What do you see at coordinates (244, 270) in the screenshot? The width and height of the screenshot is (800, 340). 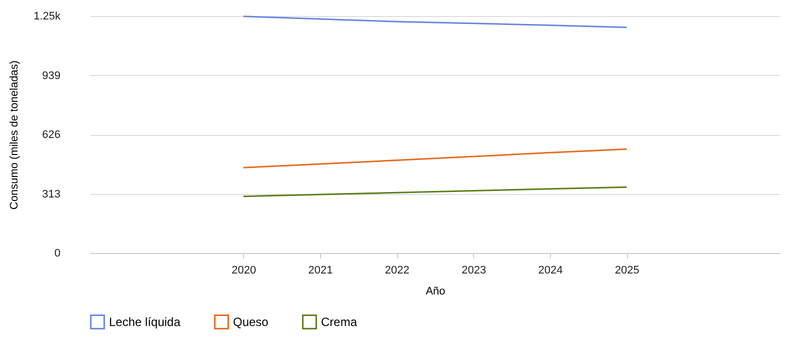 I see `x-tick-label: 2020` at bounding box center [244, 270].